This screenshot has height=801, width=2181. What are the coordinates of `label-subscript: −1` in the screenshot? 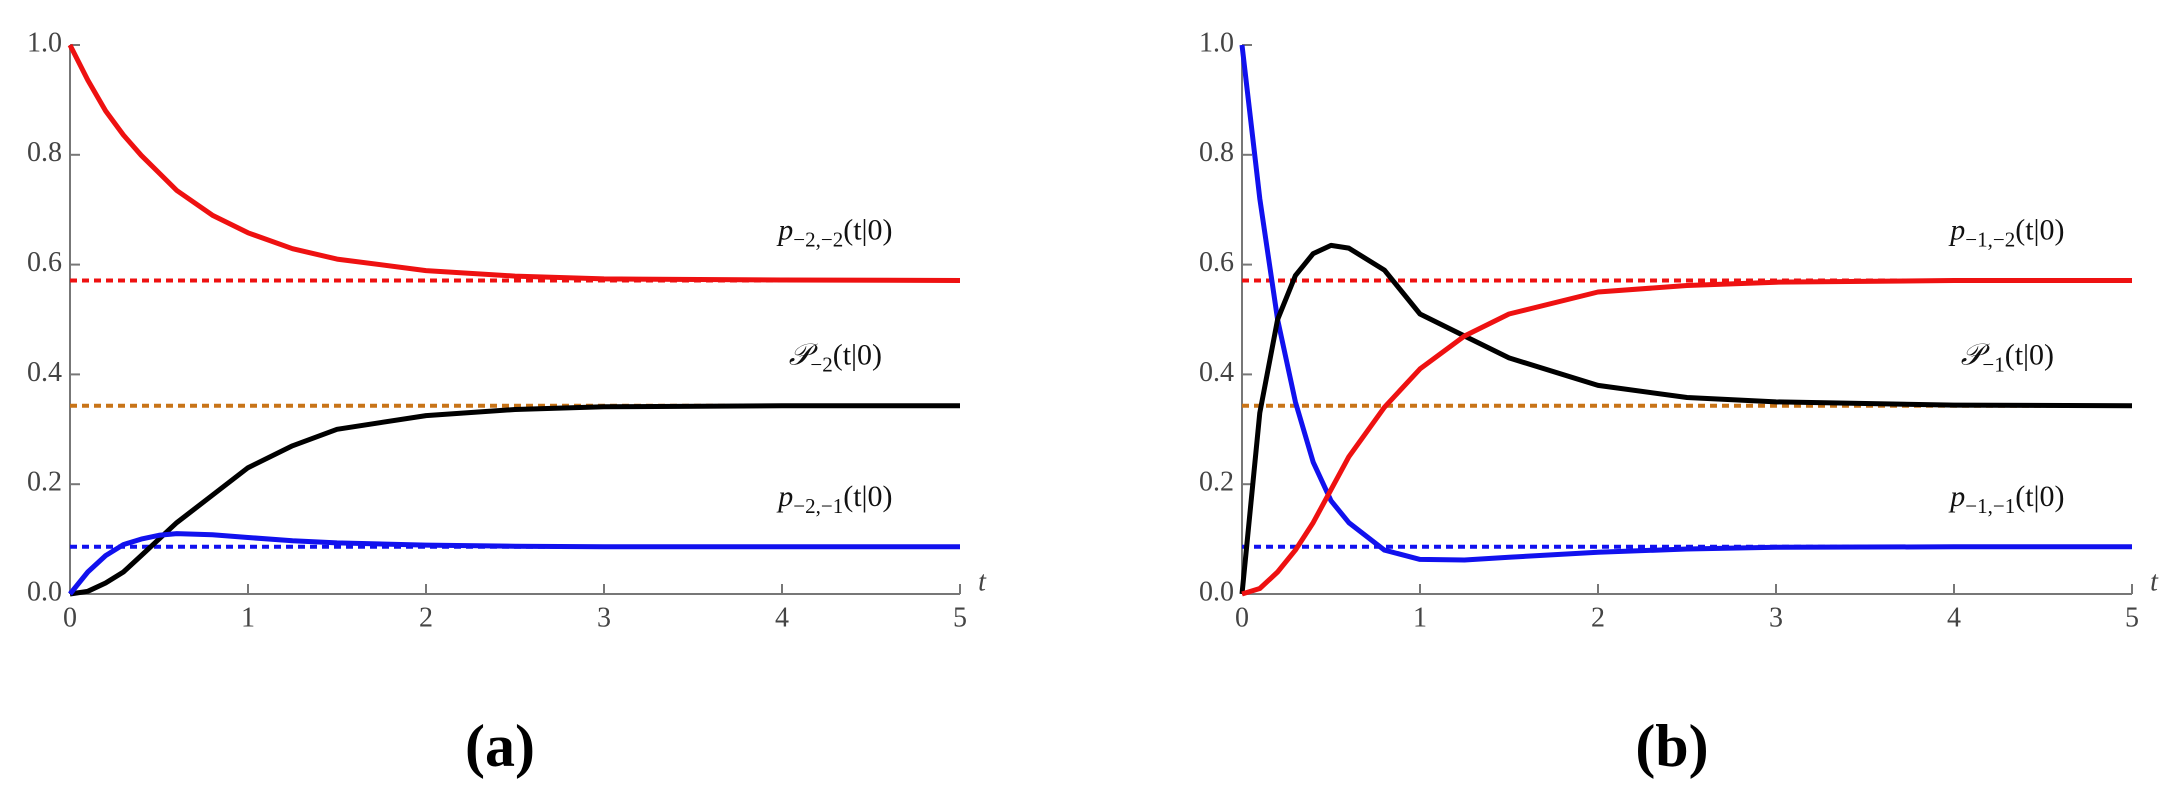 It's located at (1993, 365).